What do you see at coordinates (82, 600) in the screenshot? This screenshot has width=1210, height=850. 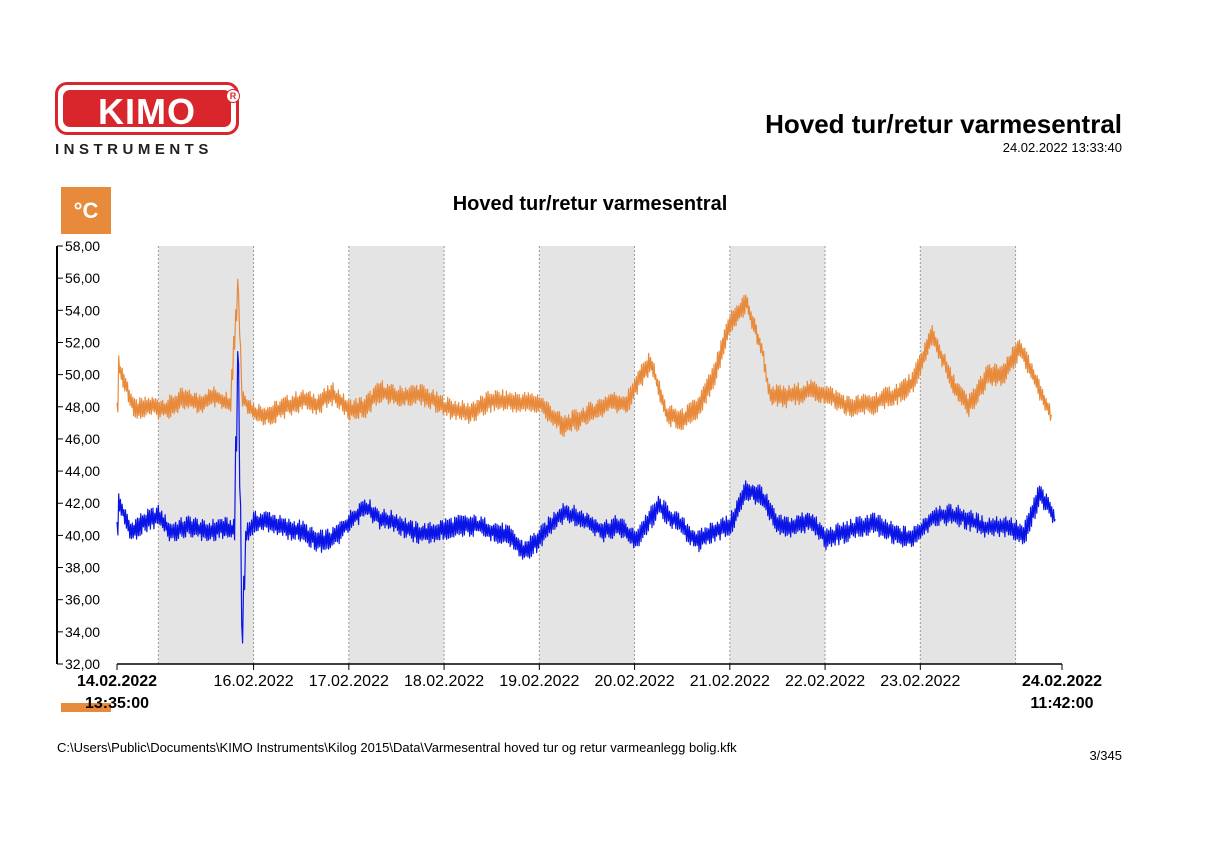 I see `y-tick-label: 36,00` at bounding box center [82, 600].